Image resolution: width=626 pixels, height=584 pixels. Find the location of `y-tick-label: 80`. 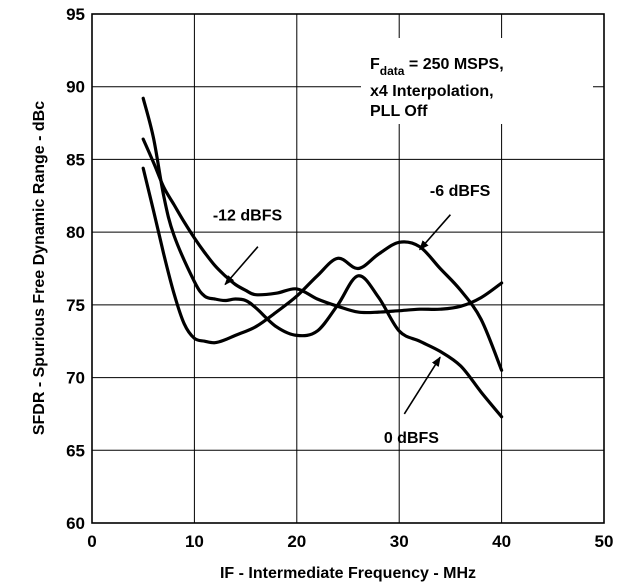

y-tick-label: 80 is located at coordinates (75, 232).